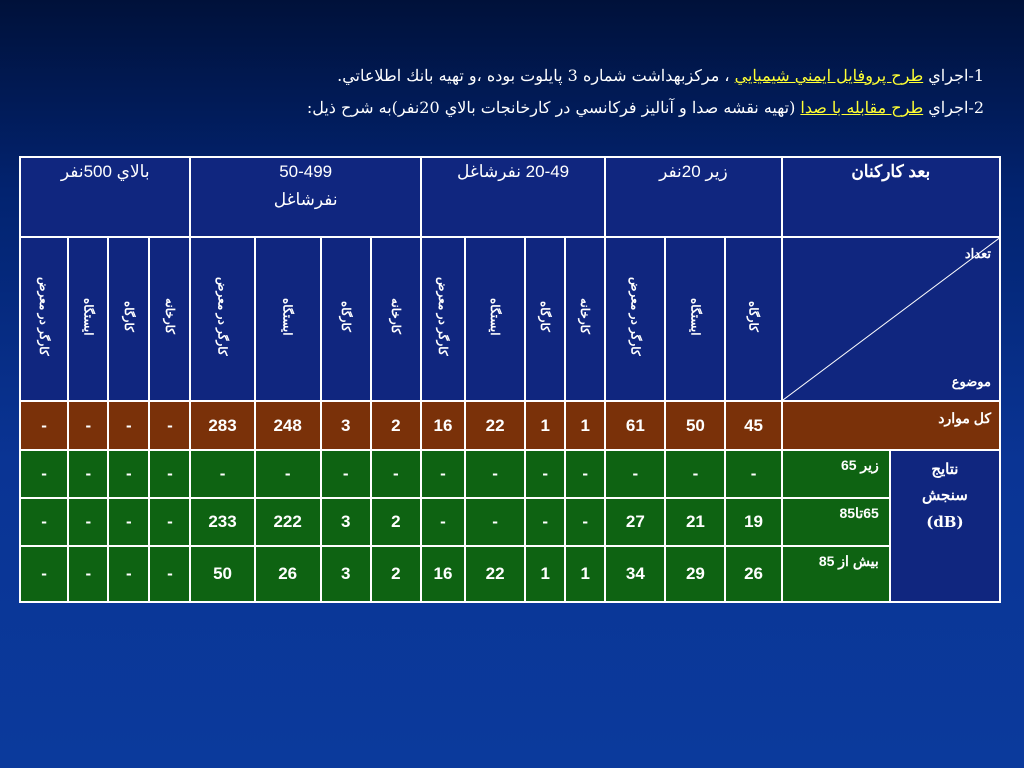 The height and width of the screenshot is (768, 1024). Describe the element at coordinates (695, 574) in the screenshot. I see `table-cell: 29` at that location.